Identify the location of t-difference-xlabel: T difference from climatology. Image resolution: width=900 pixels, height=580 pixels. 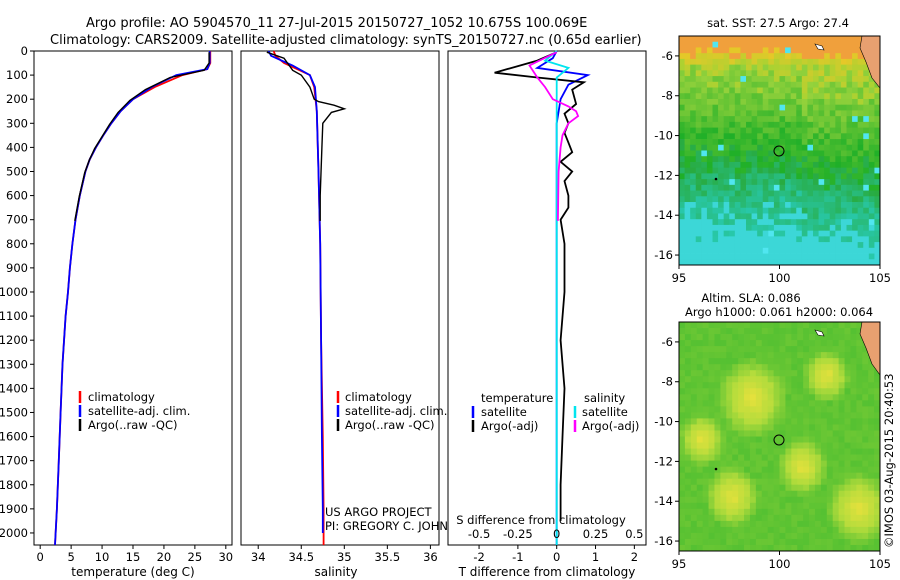
(547, 572).